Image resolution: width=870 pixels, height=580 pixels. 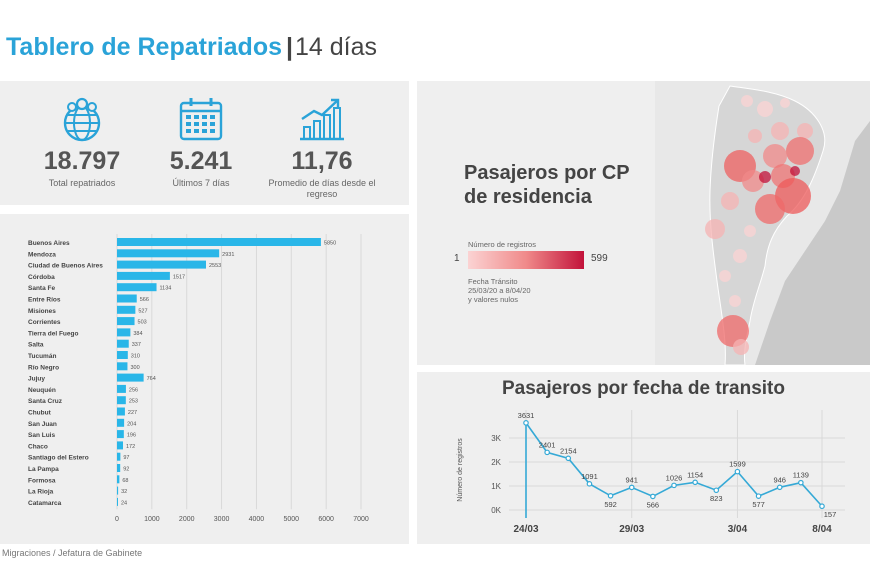 I want to click on line-y-axis-label: Número de registros, so click(x=460, y=470).